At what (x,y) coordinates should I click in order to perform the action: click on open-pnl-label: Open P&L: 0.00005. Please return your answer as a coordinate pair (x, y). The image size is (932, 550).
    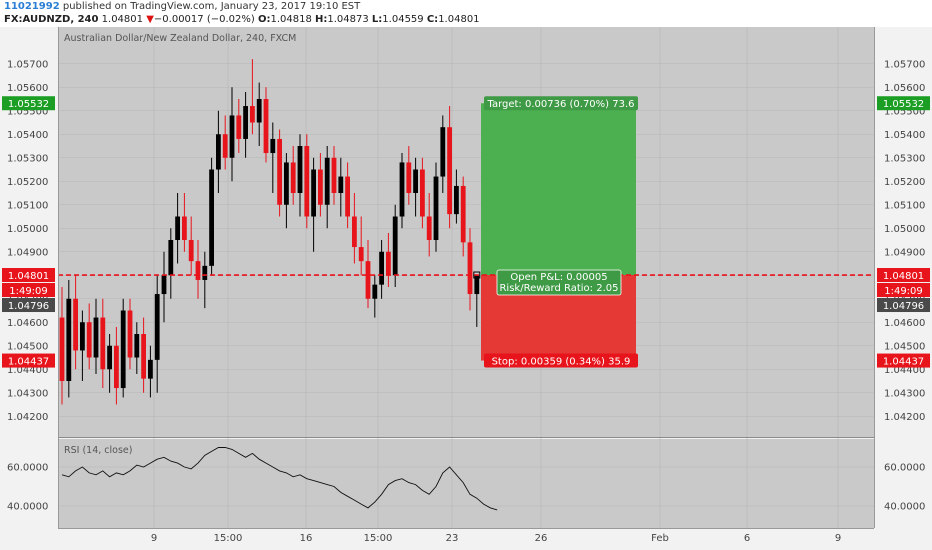
    Looking at the image, I should click on (558, 277).